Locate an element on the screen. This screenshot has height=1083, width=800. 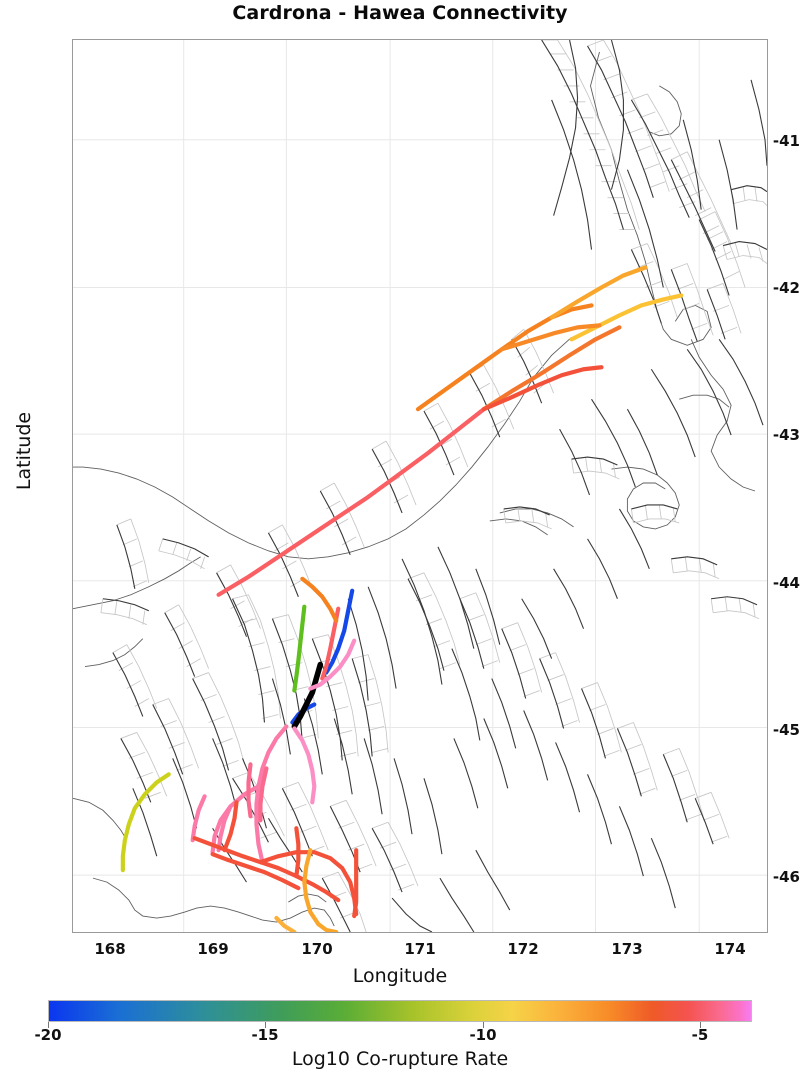
fault-hope-south is located at coordinates (542, 388).